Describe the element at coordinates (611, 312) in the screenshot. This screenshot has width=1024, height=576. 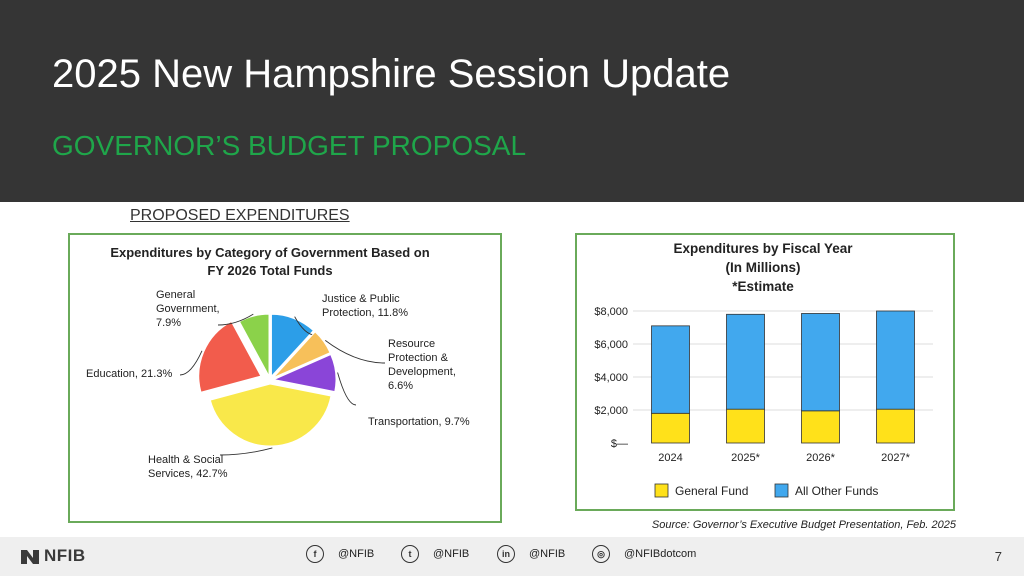
I see `y-tick-label: $8,000` at that location.